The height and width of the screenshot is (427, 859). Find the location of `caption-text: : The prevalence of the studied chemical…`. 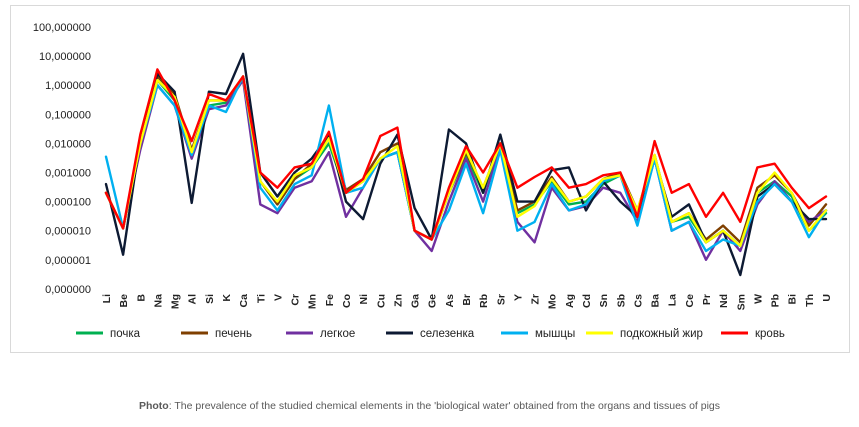

caption-text: : The prevalence of the studied chemical… is located at coordinates (444, 406).